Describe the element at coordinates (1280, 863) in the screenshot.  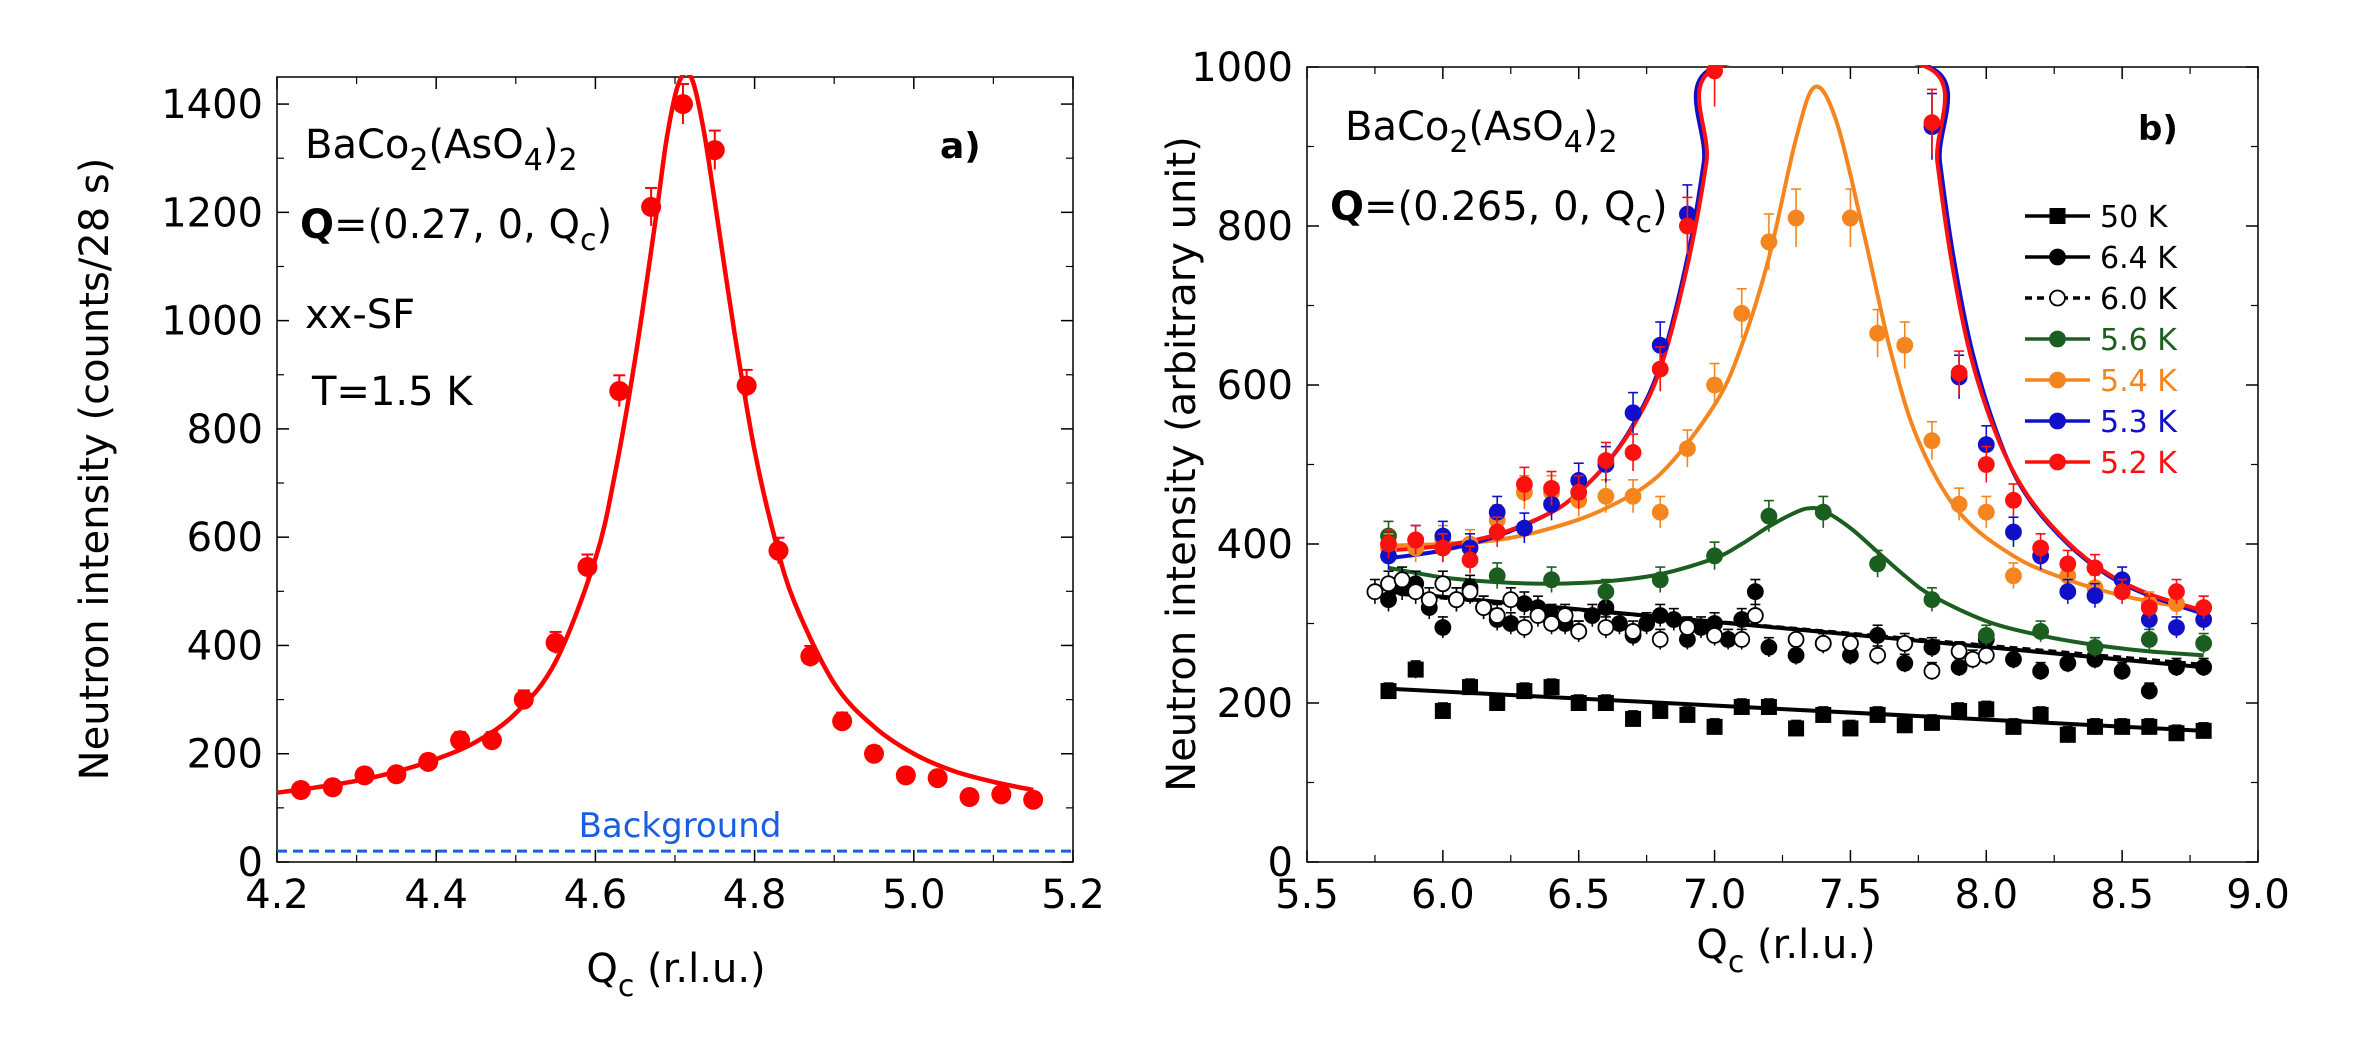
I see `y-tick-label: 0` at that location.